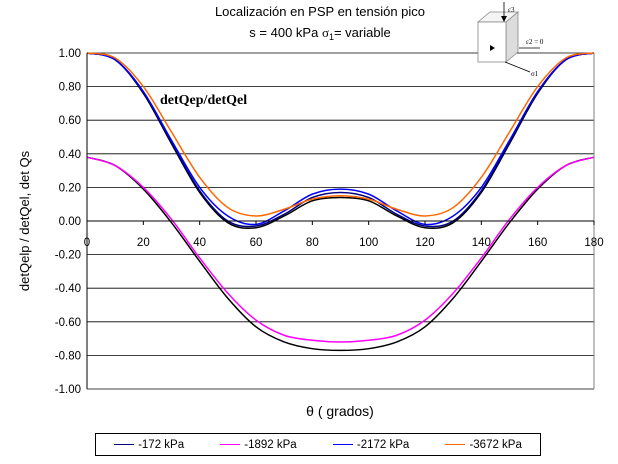 The image size is (618, 464). What do you see at coordinates (325, 32) in the screenshot?
I see `title-sigma: σ` at bounding box center [325, 32].